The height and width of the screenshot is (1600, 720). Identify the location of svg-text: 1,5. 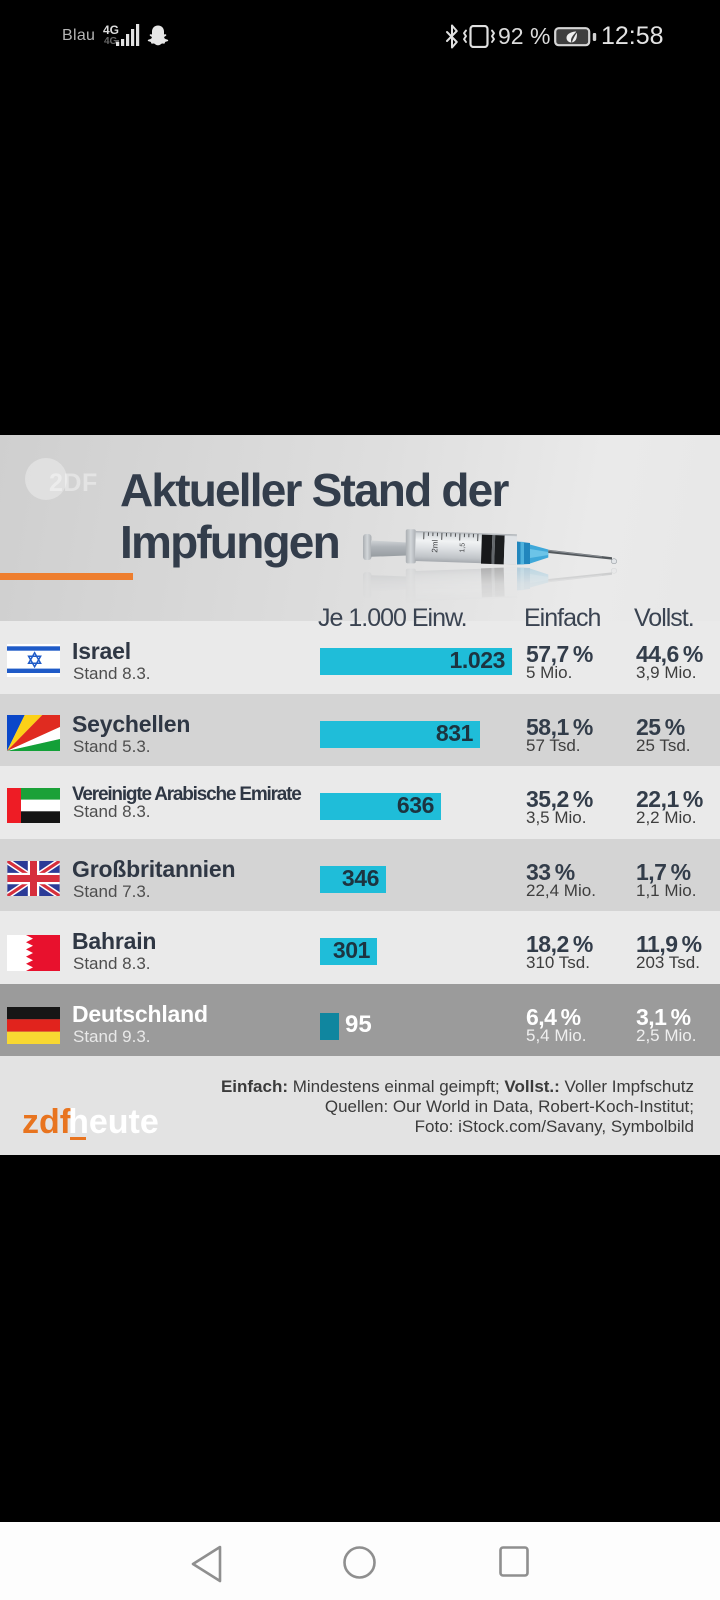
(462, 548).